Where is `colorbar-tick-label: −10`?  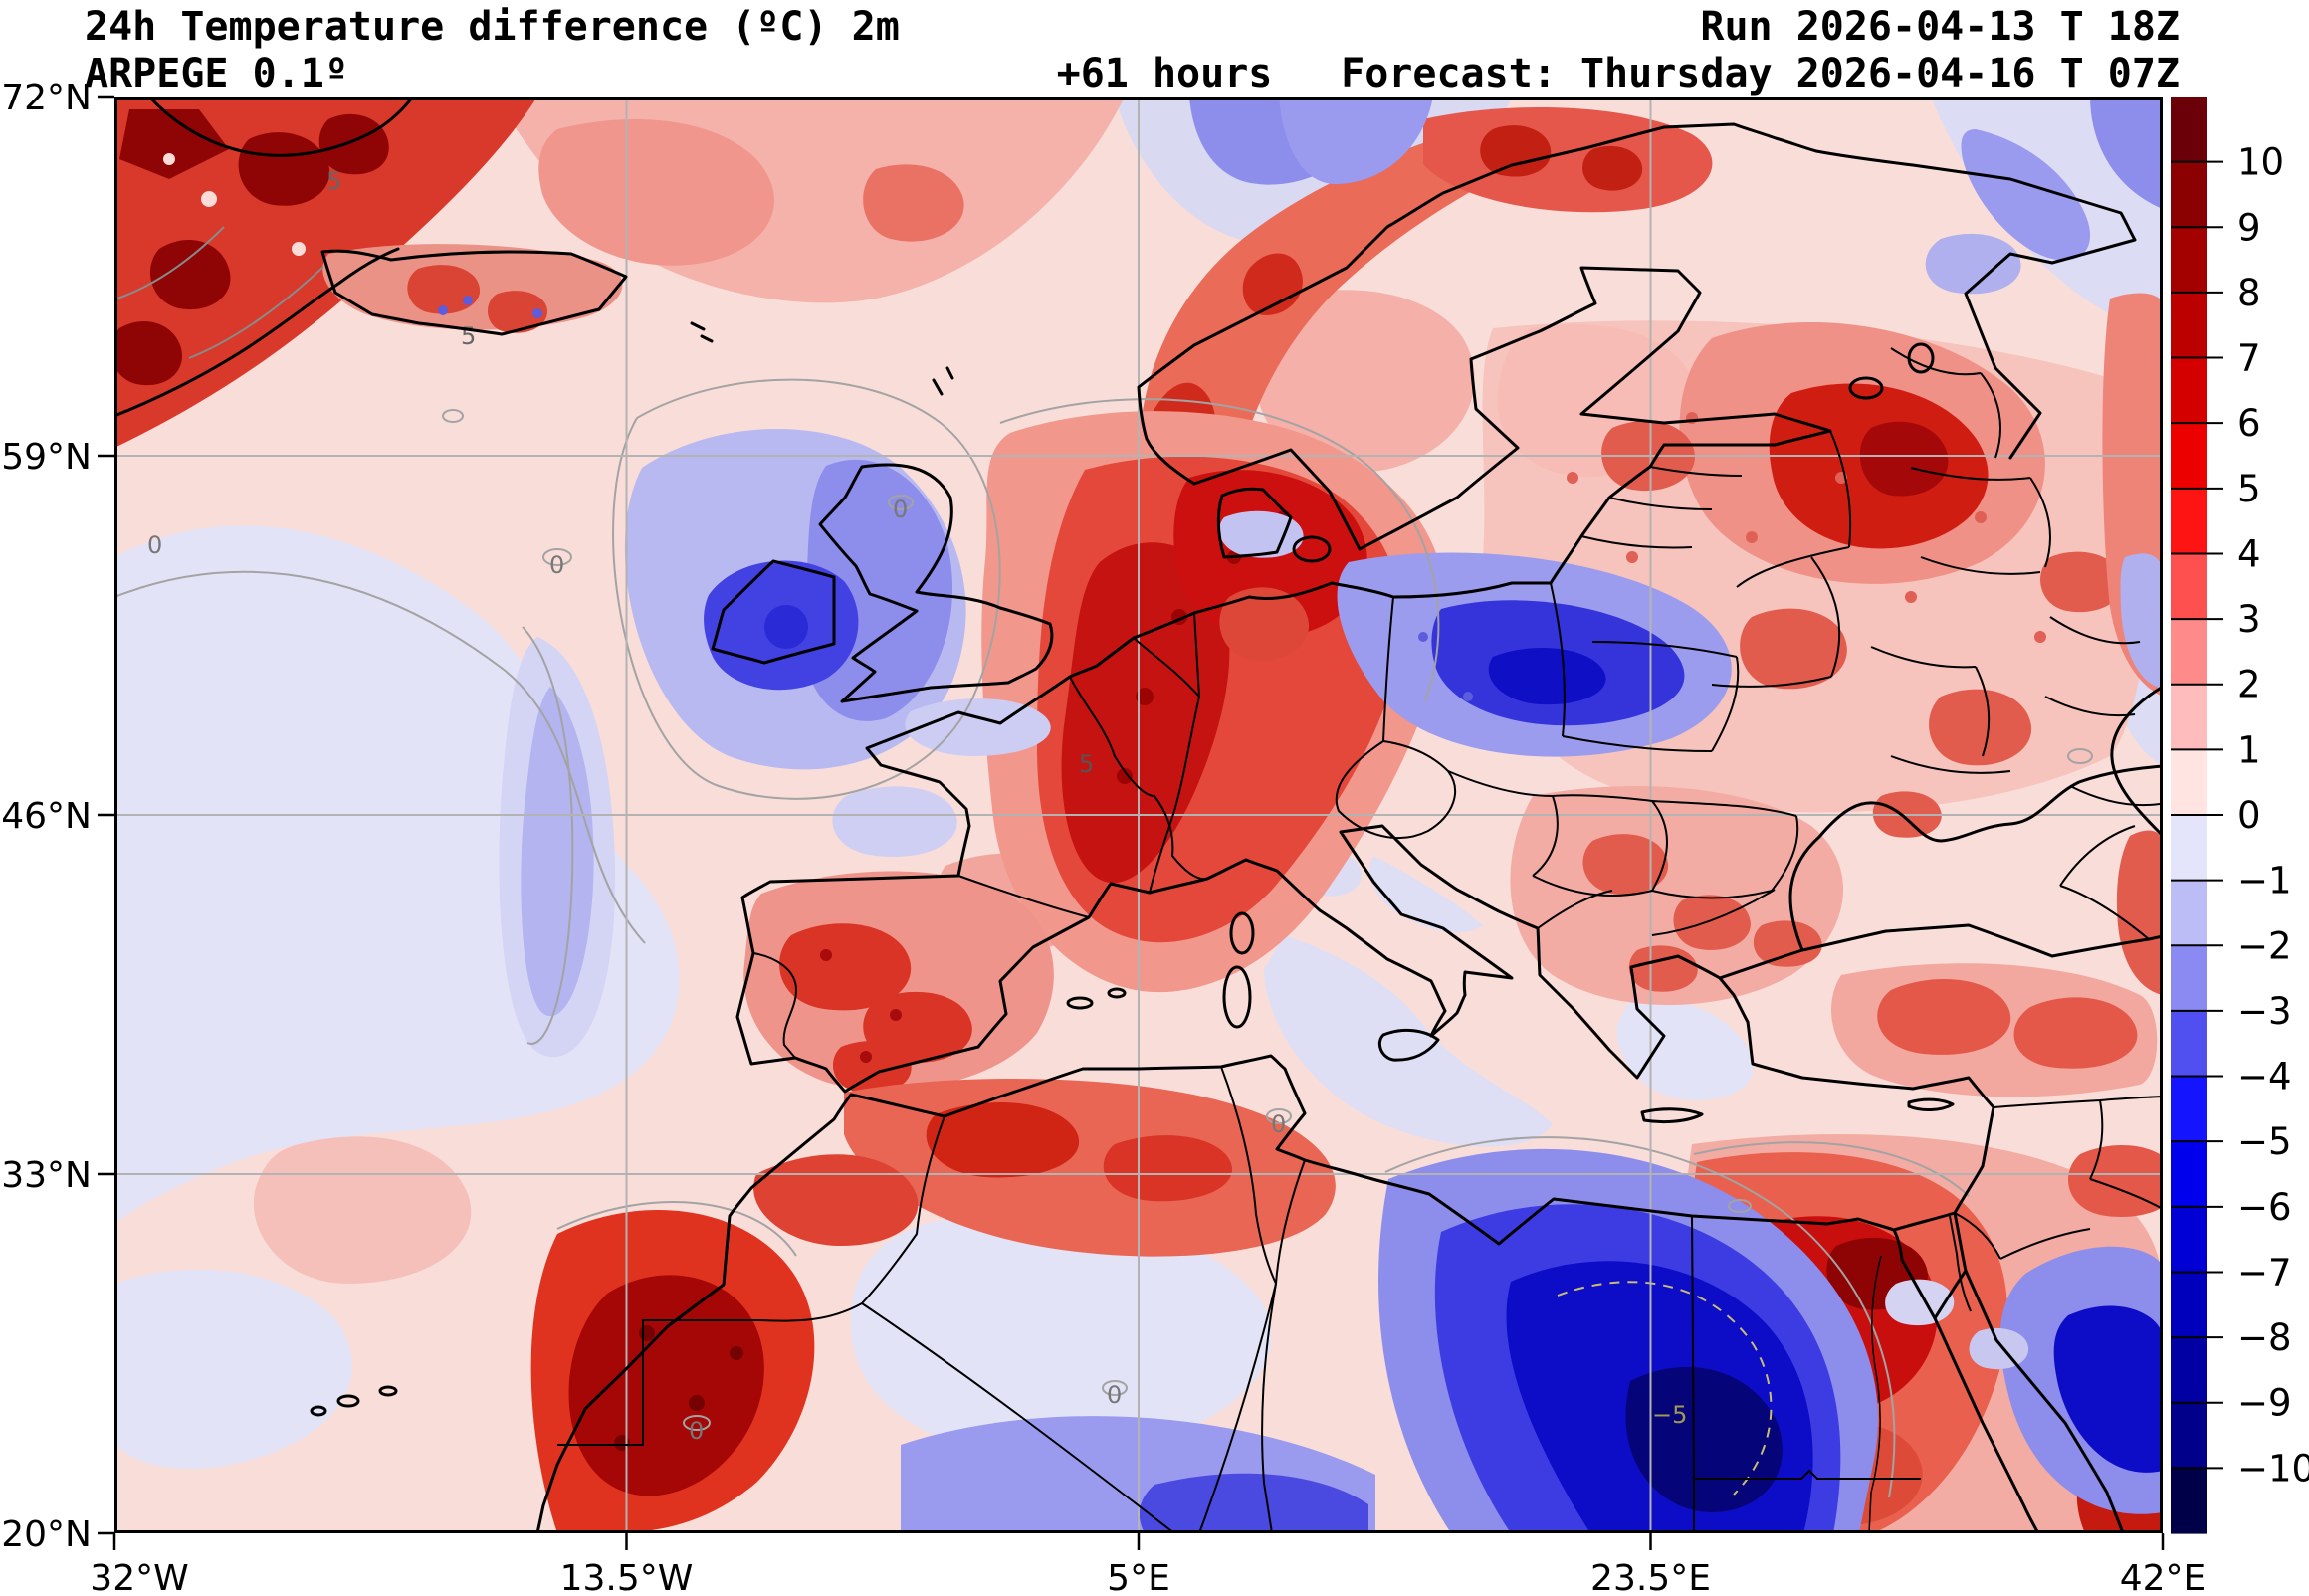 colorbar-tick-label: −10 is located at coordinates (2273, 1469).